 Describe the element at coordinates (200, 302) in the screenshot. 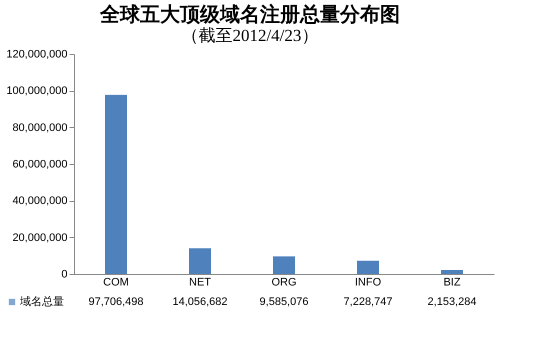

I see `data-label: 14,056,682` at that location.